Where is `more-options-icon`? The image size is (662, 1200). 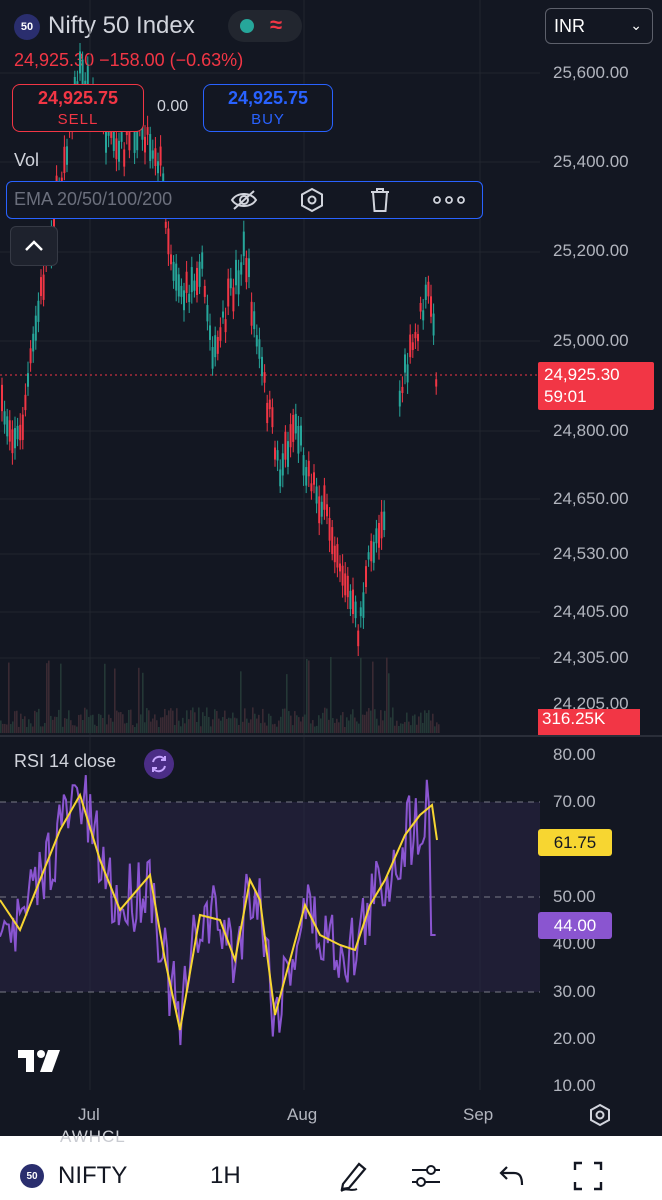
more-options-icon is located at coordinates (449, 200).